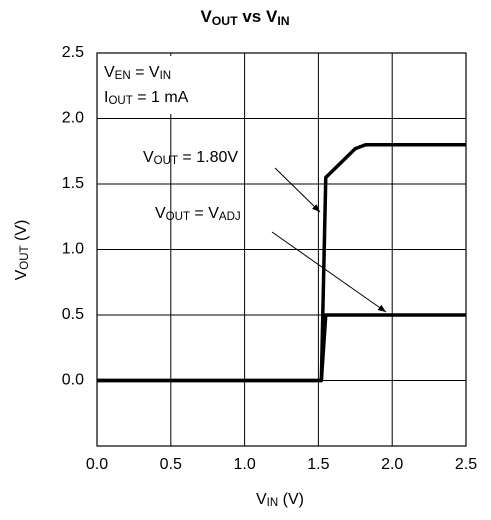 The width and height of the screenshot is (491, 520). I want to click on text-part: = 1 mA, so click(161, 97).